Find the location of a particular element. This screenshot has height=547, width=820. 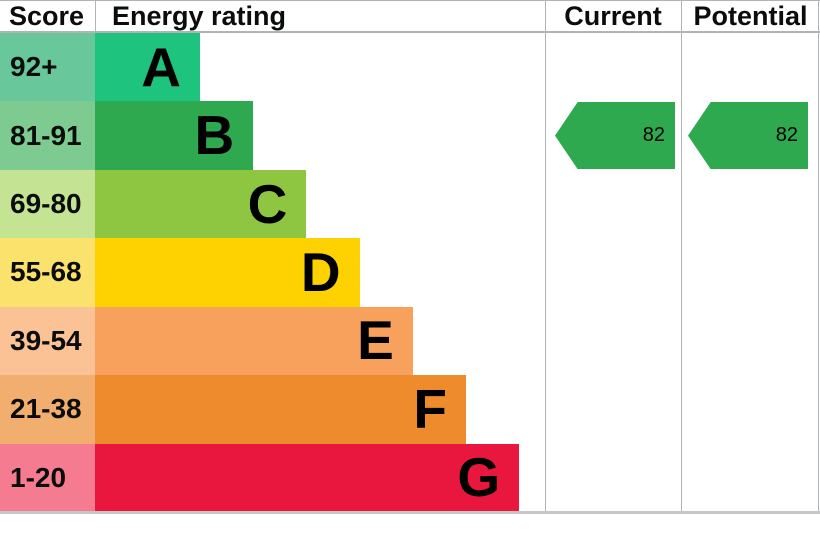

score-range-f: 21-38 is located at coordinates (47, 409).